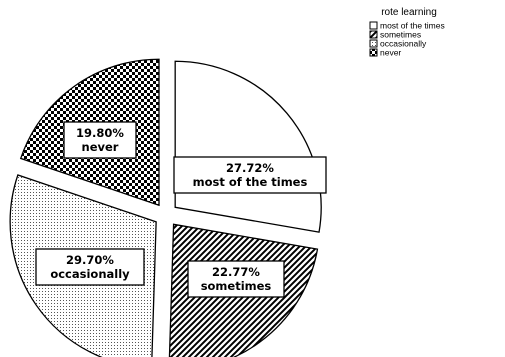 The width and height of the screenshot is (505, 357). I want to click on slice-percent-label: 29.70%, so click(90, 260).